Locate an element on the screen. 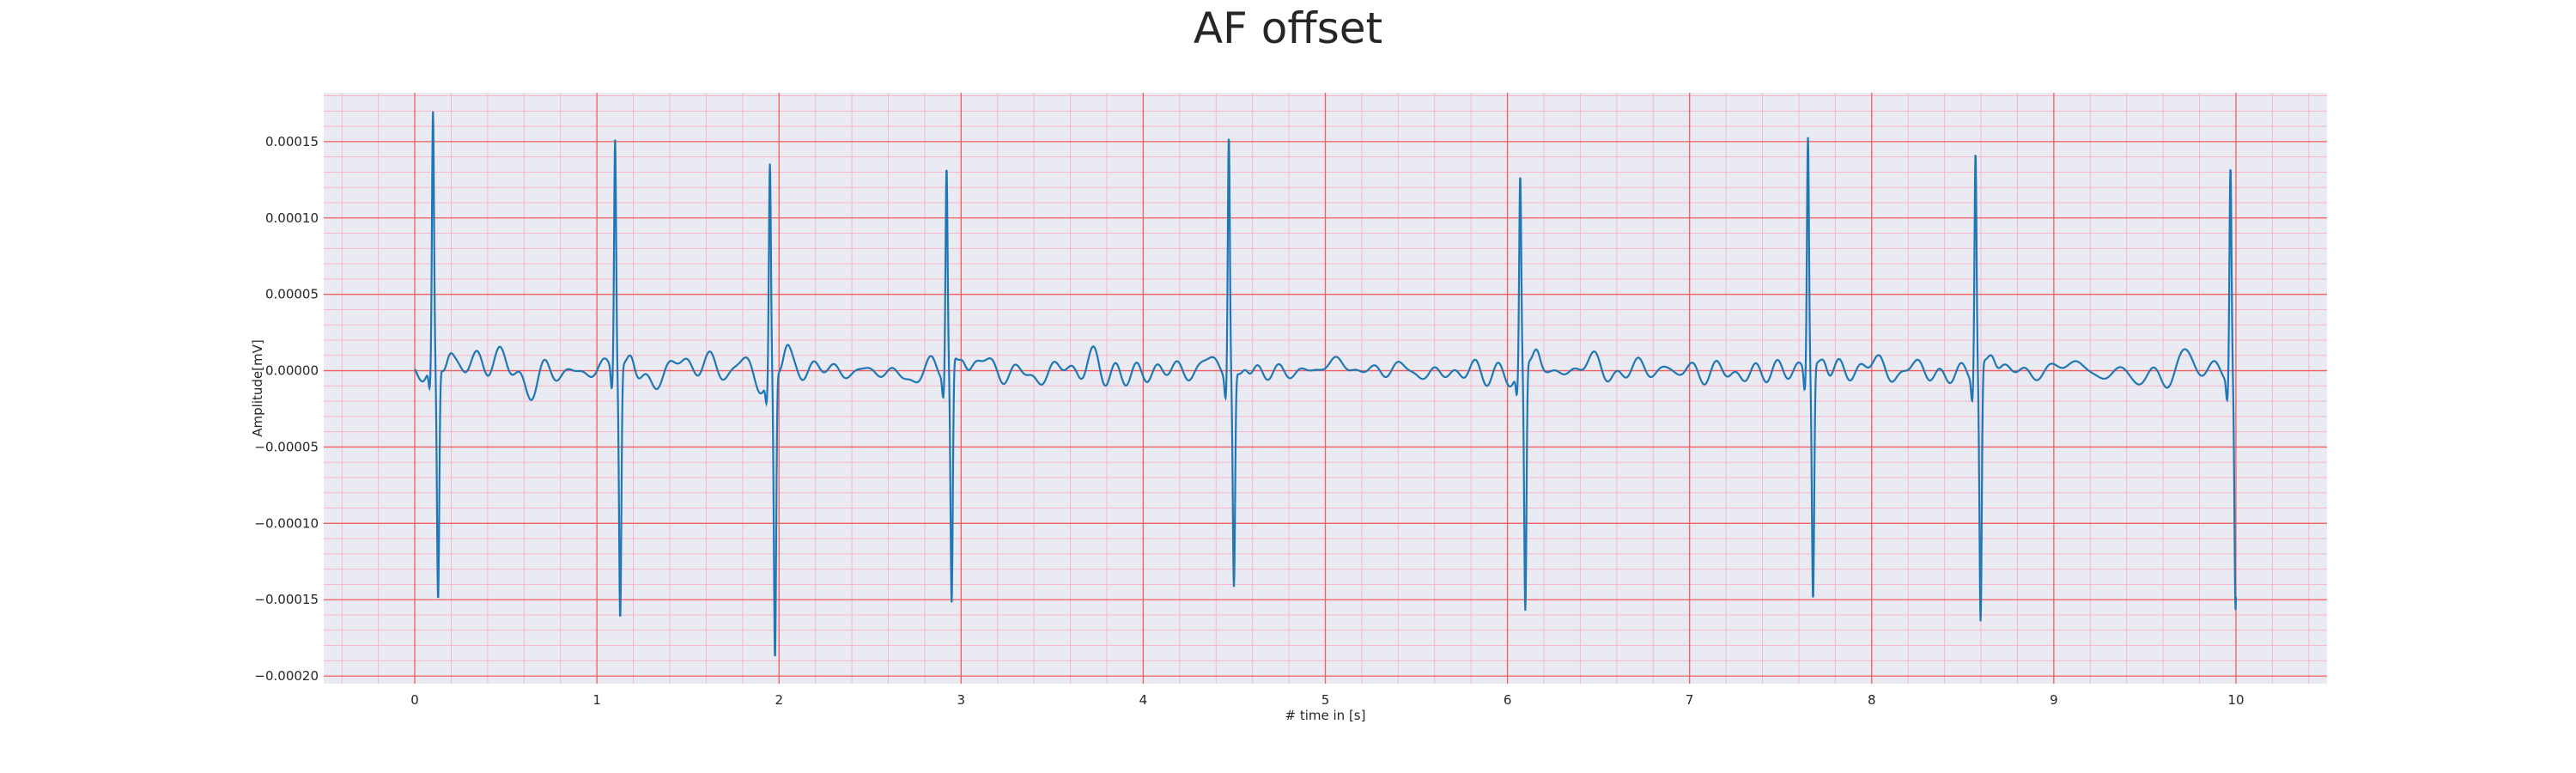 The width and height of the screenshot is (2576, 773). y-tick-label: −0.00005 is located at coordinates (286, 446).